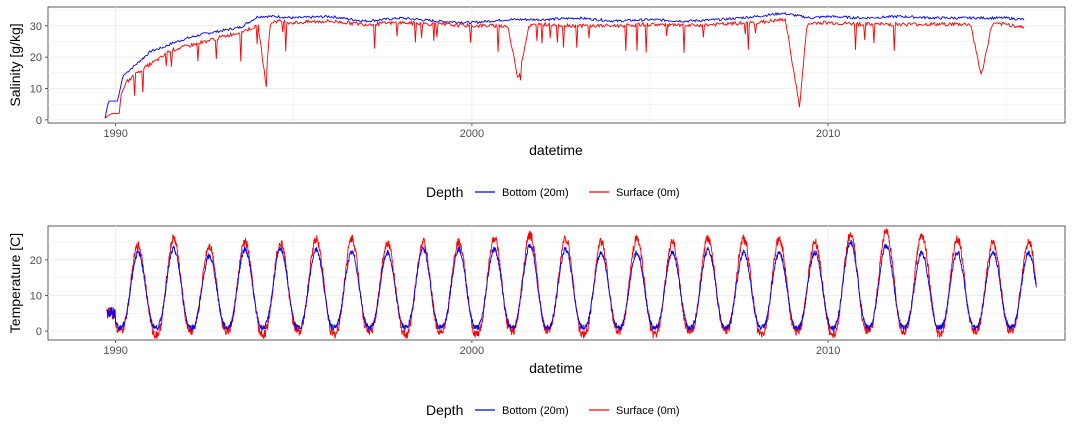  Describe the element at coordinates (535, 411) in the screenshot. I see `temperature-legend-label-bottom: Bottom (20m)` at that location.